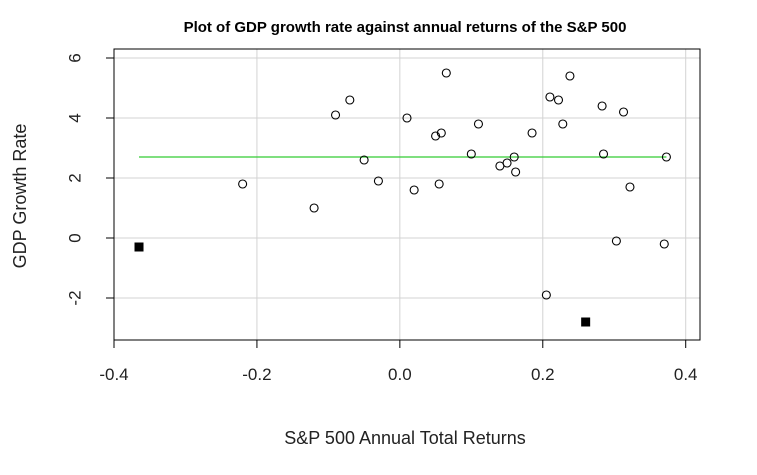 Image resolution: width=757 pixels, height=475 pixels. I want to click on x-axis-label: S&P 500 Annual Total Returns, so click(405, 438).